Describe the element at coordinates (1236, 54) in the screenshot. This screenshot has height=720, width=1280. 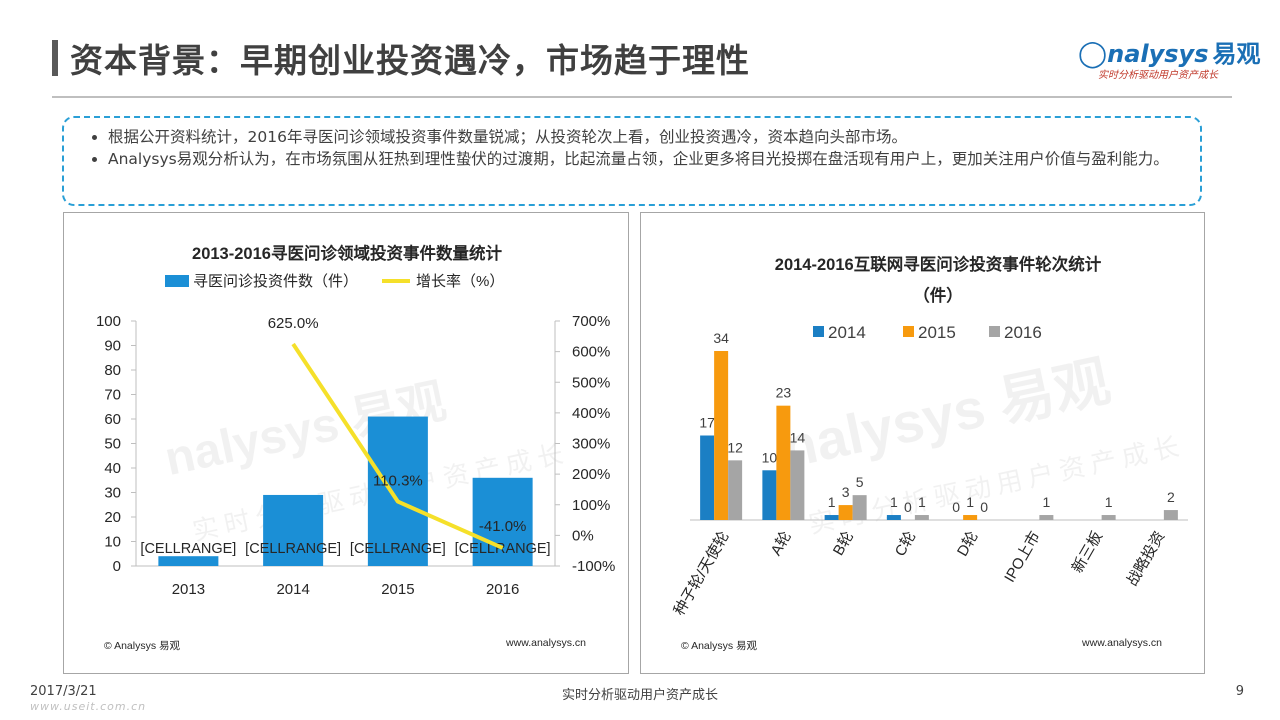
I see `logo-cn: 易观` at that location.